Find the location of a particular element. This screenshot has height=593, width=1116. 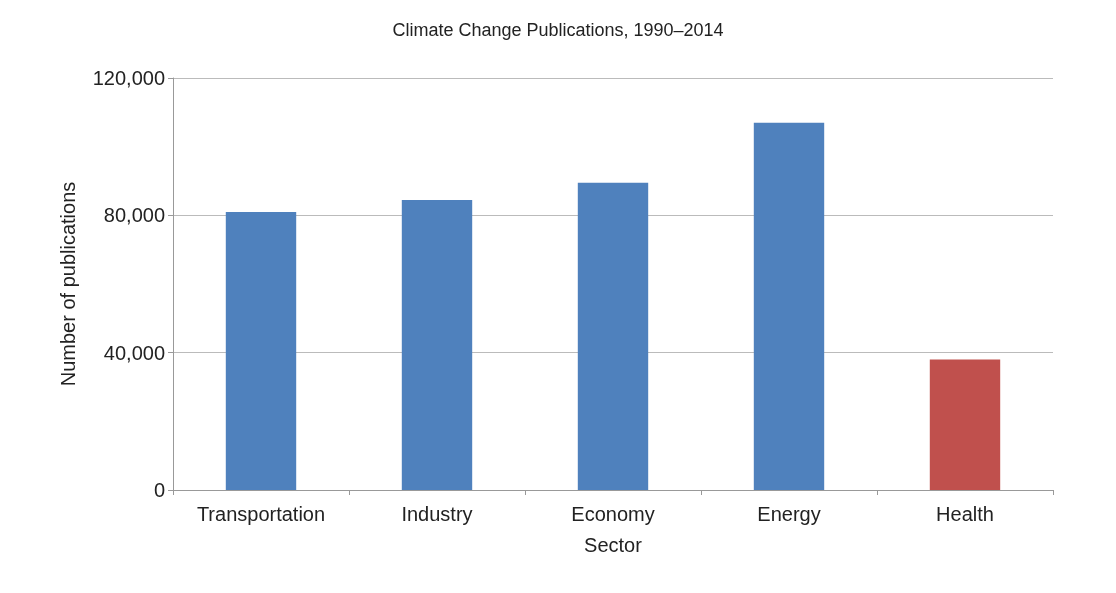

x-tick-label: Transportation is located at coordinates (261, 514).